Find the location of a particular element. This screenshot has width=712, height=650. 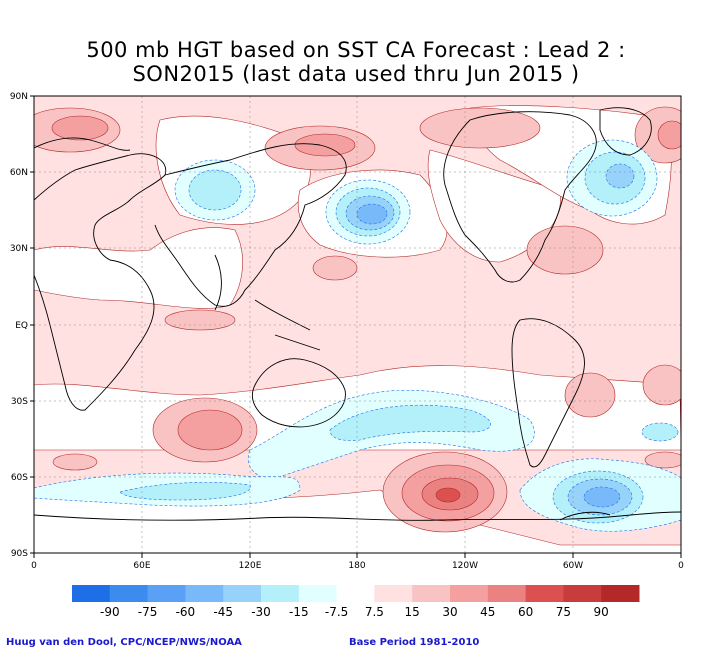

lat-label-5: 60S is located at coordinates (19, 478).